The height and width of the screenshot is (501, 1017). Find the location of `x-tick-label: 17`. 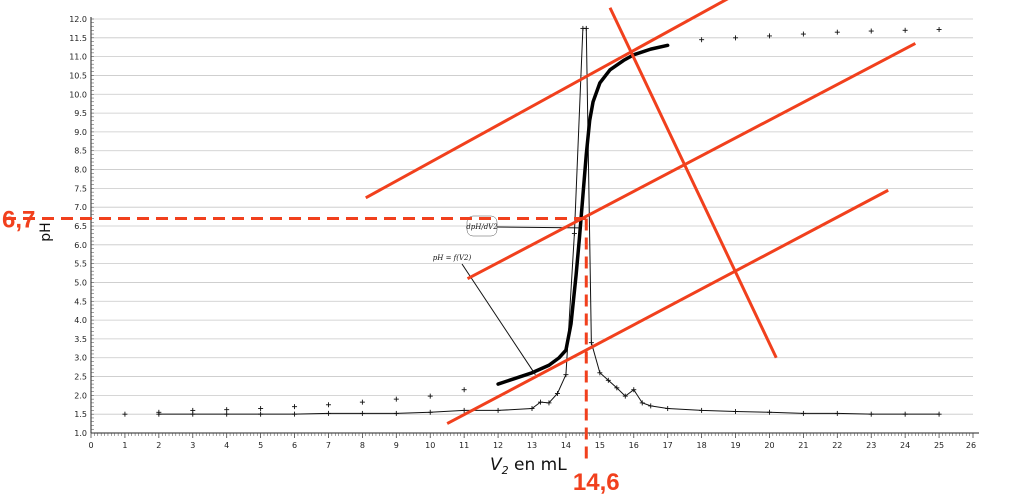

x-tick-label: 17 is located at coordinates (668, 445).